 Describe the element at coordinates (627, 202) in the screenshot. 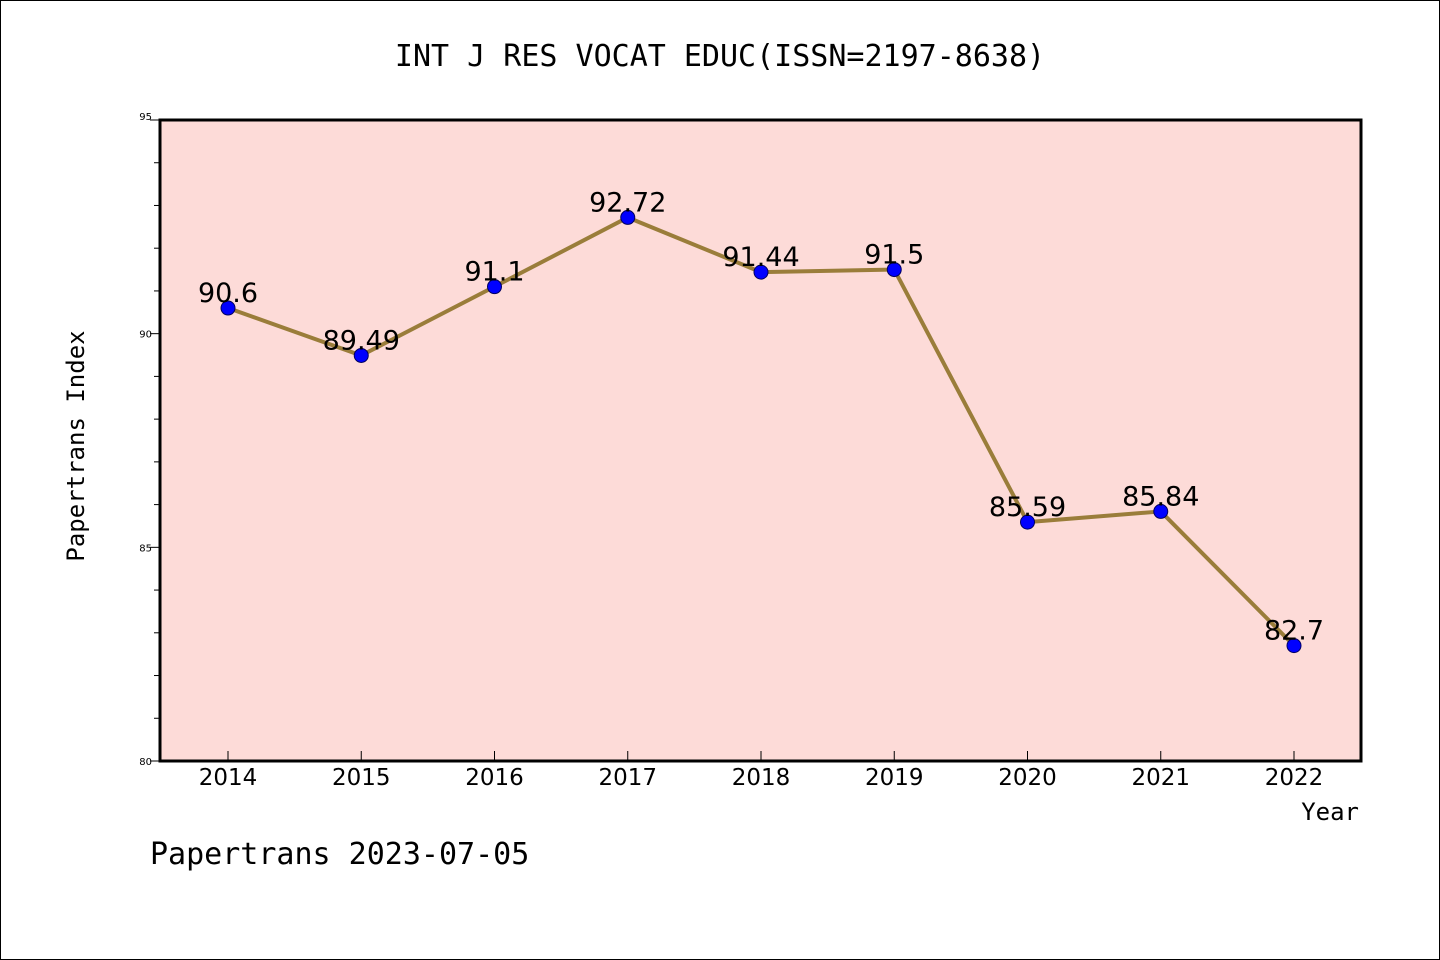

I see `data-label: 92.72` at that location.